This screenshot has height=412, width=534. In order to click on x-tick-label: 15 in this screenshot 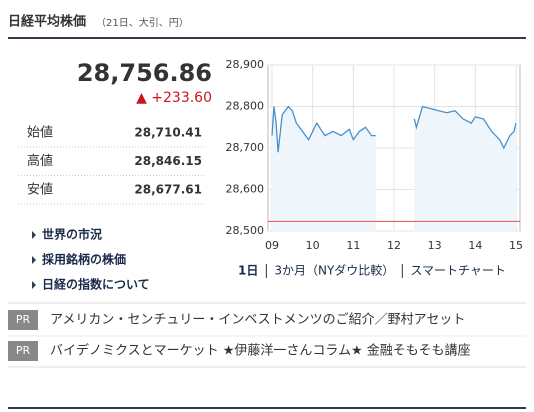, I will do `click(516, 245)`.